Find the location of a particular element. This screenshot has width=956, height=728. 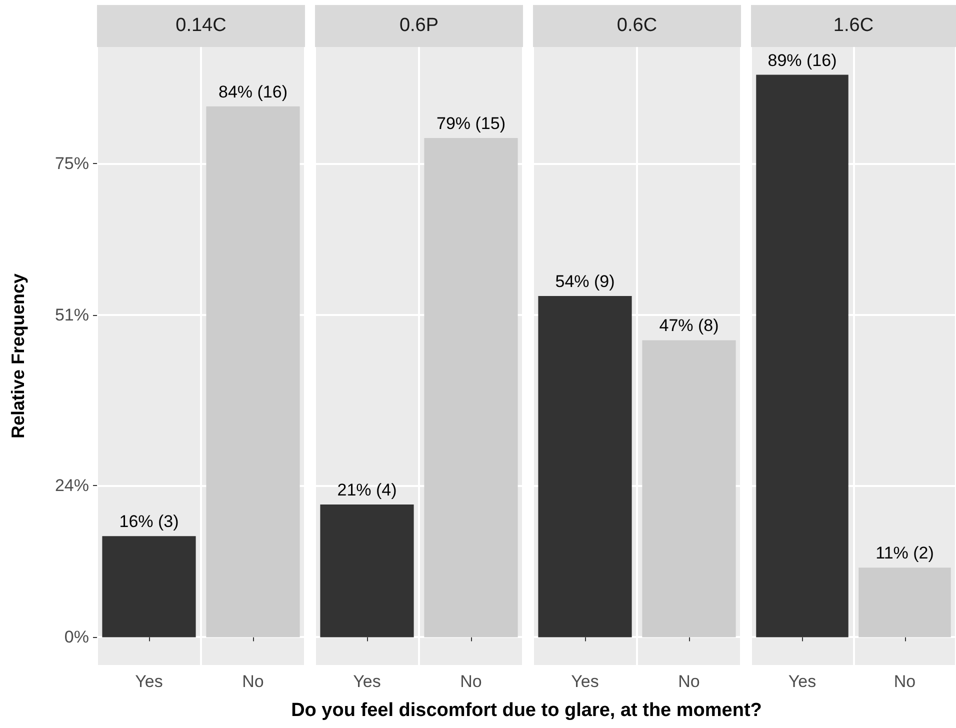

chart-title: 0.6P is located at coordinates (419, 26).